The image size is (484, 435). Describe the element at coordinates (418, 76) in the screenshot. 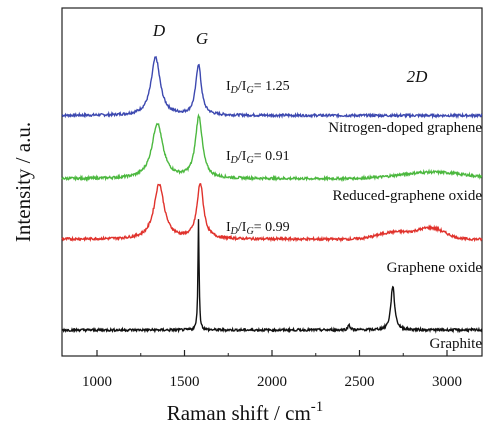

I see `peak-label: 2D` at that location.